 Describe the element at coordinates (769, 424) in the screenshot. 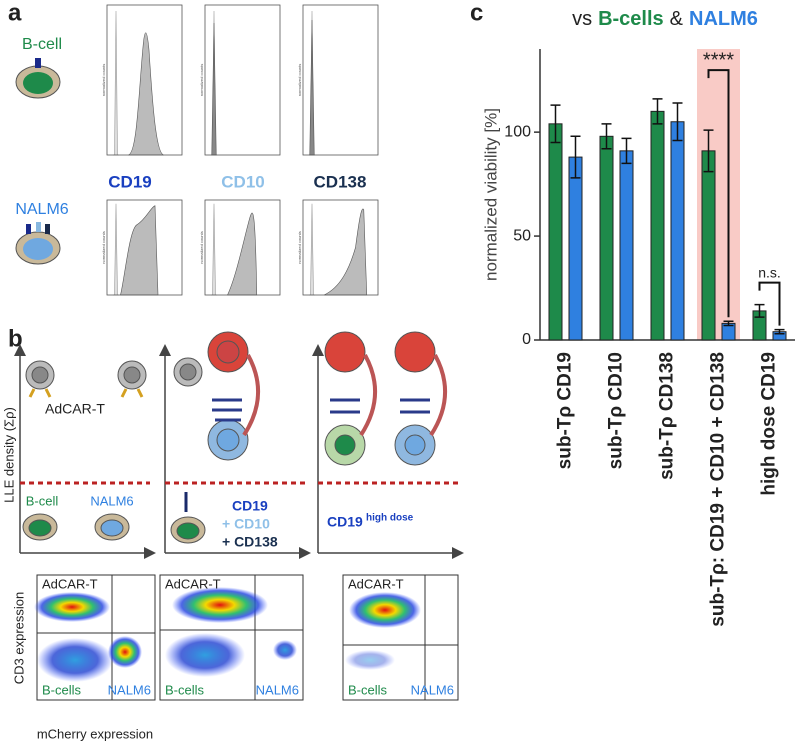

I see `x-tick-label: high dose CD19` at that location.